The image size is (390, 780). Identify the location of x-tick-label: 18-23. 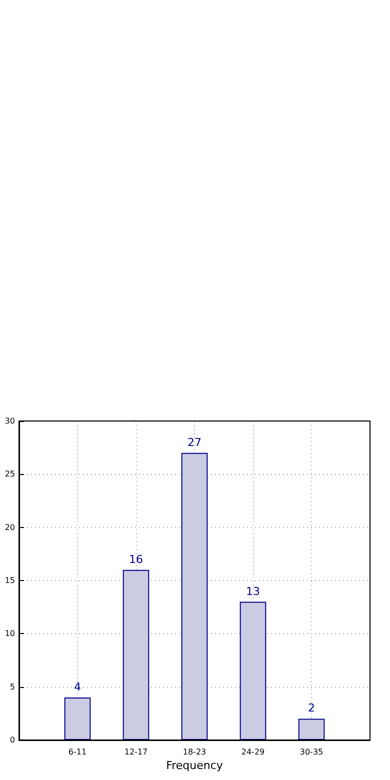
(194, 752).